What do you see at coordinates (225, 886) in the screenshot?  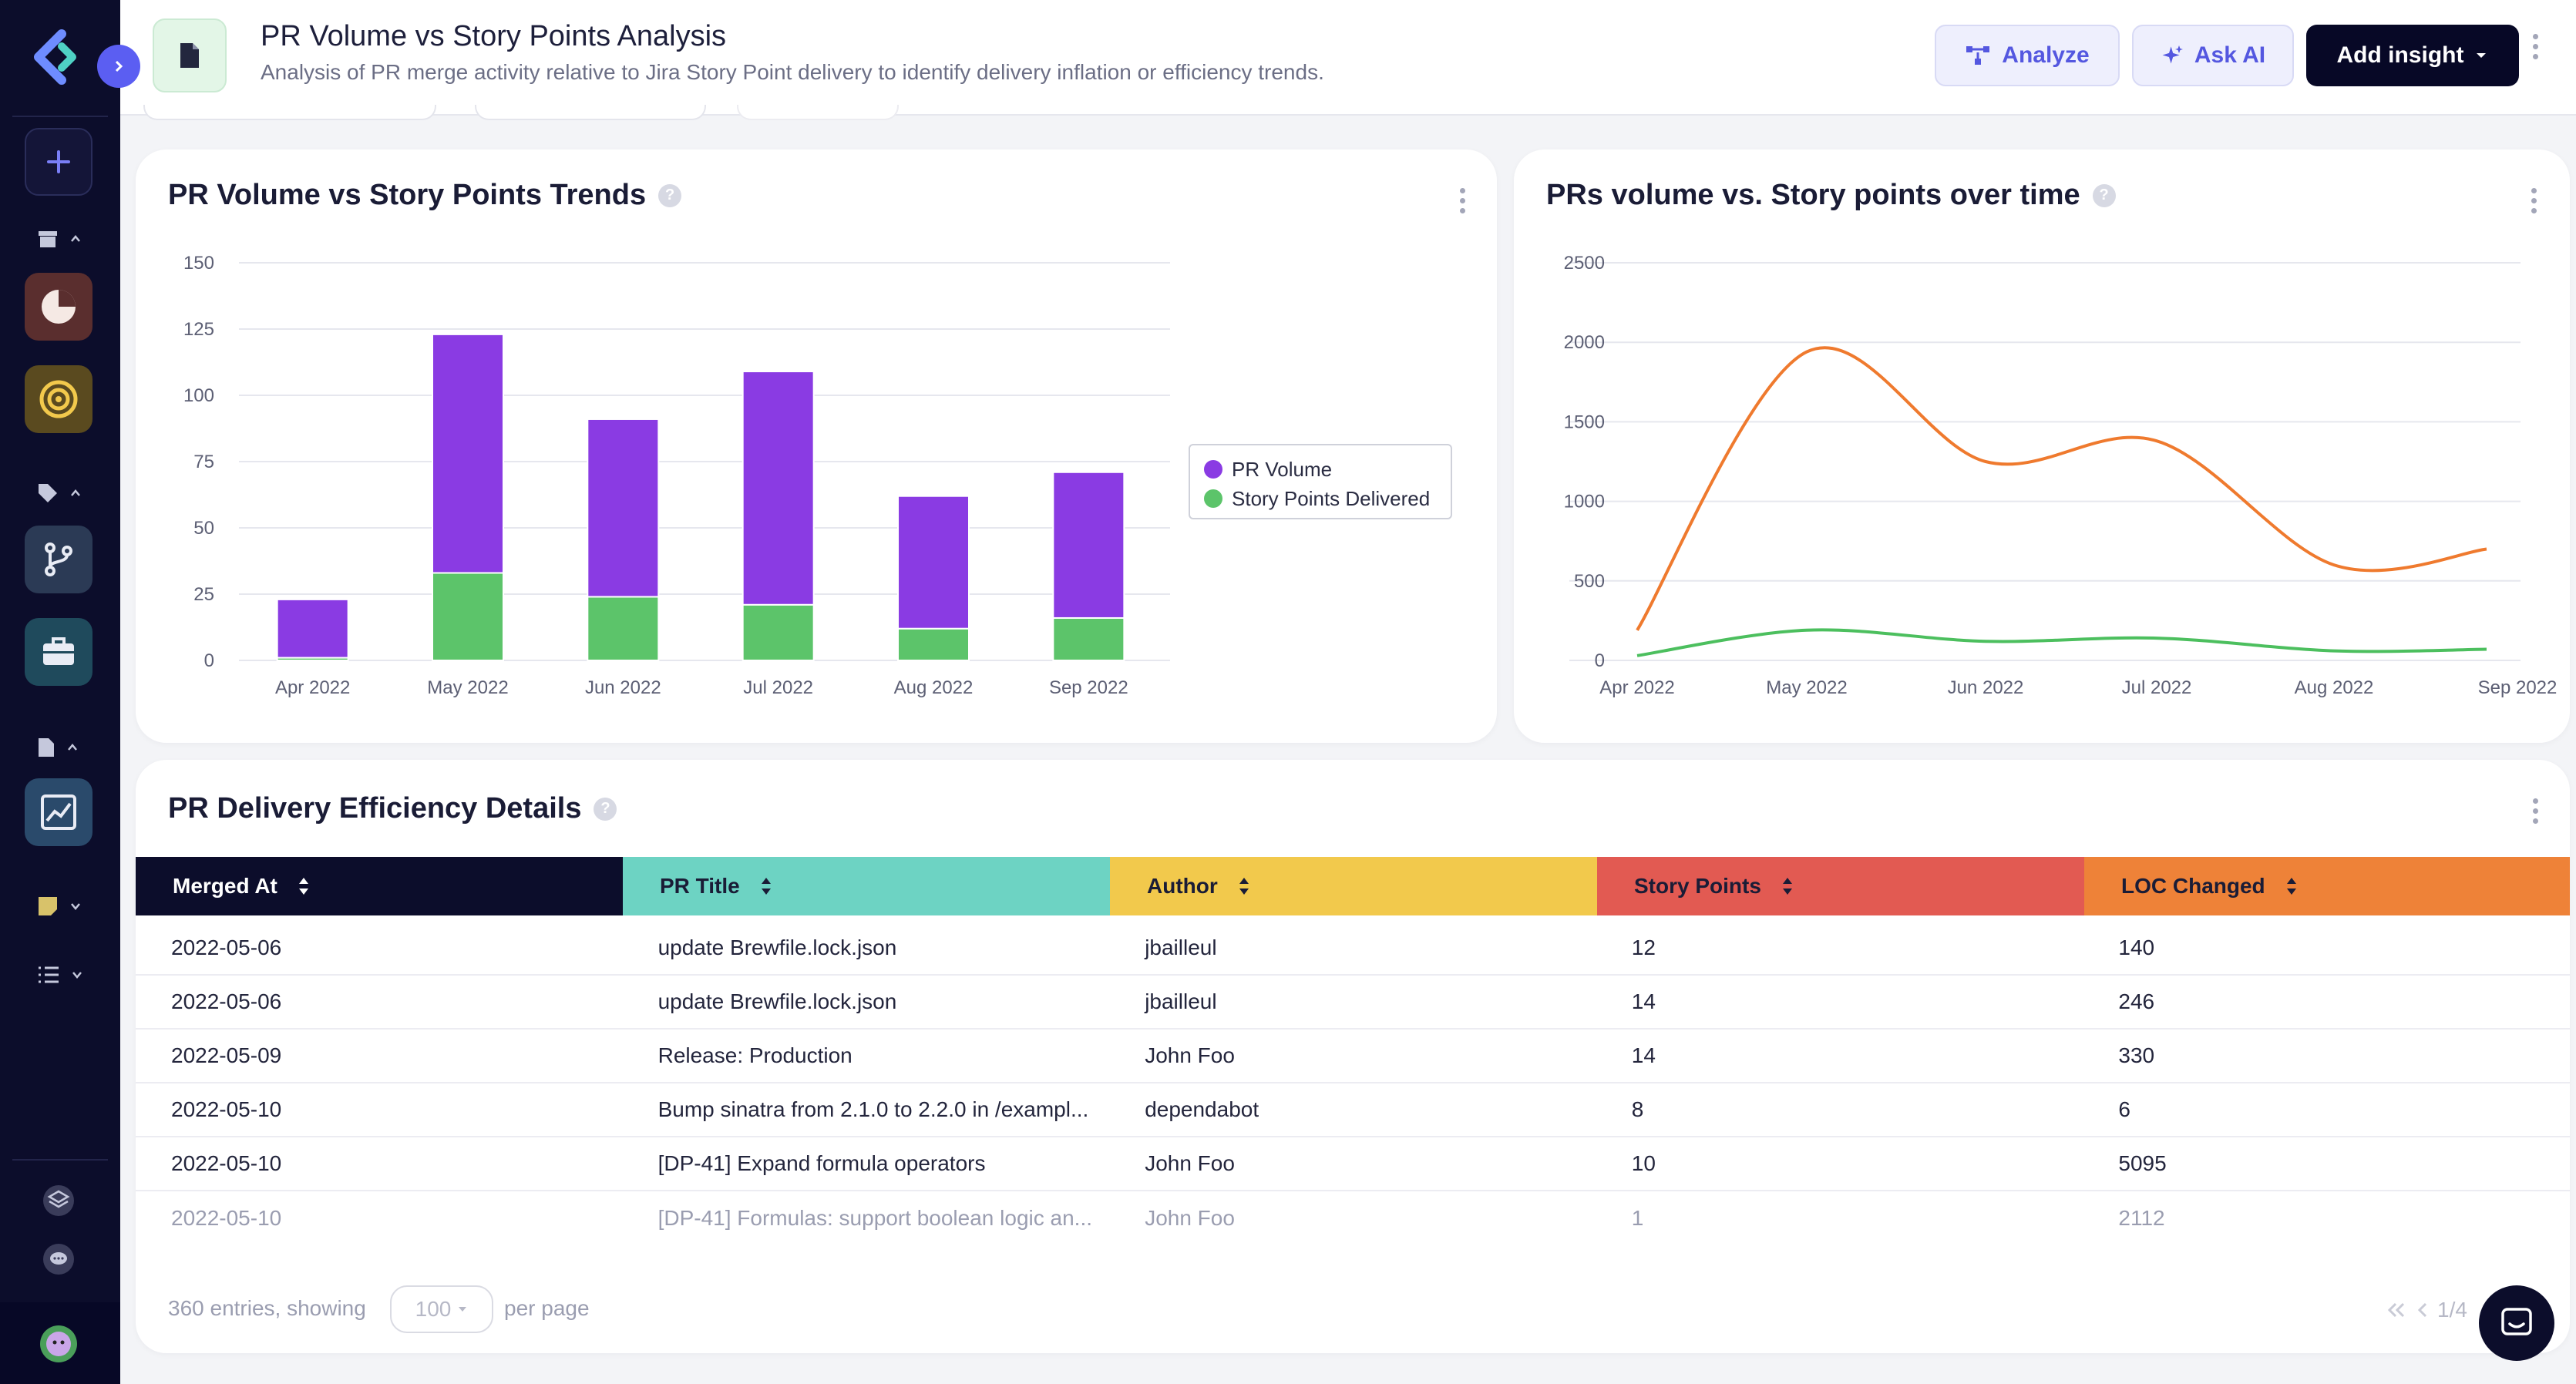 I see `column-label: Merged At` at bounding box center [225, 886].